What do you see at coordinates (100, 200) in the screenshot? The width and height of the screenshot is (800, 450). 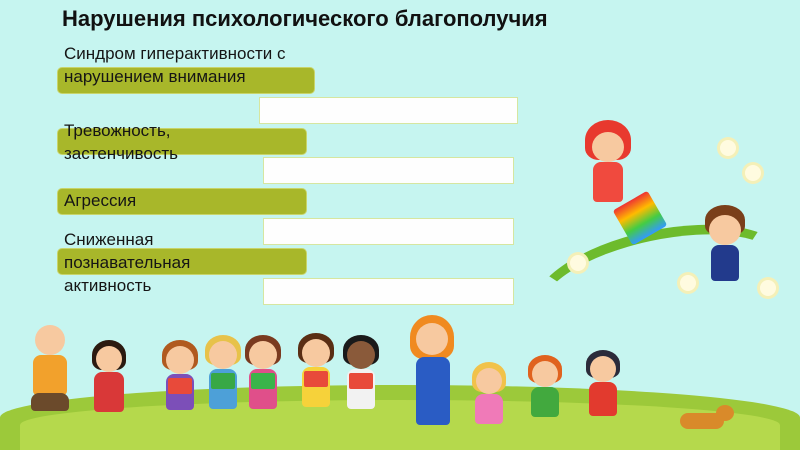 I see `item-label-3: Агрессия` at bounding box center [100, 200].